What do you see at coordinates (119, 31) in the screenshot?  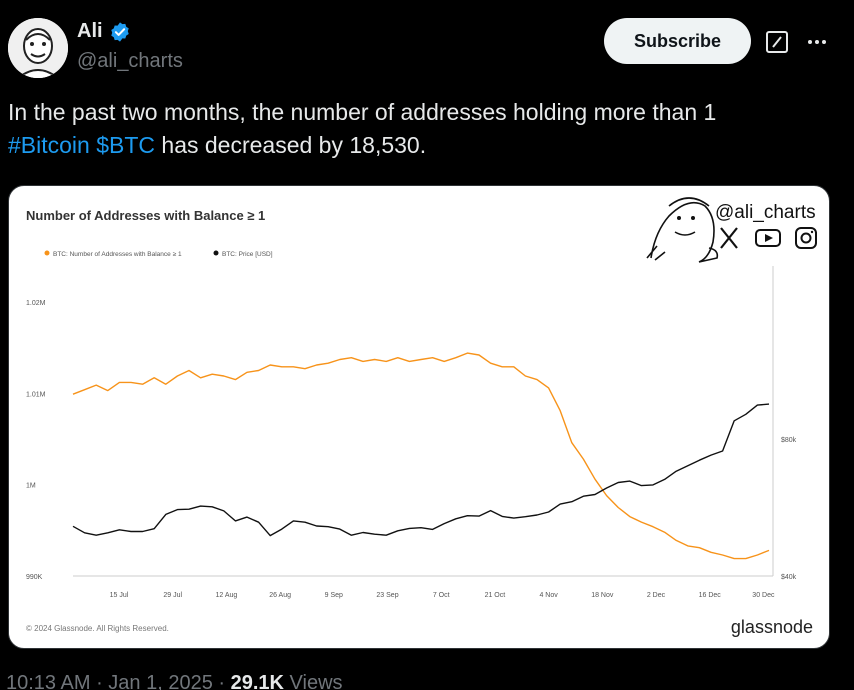 I see `verified-badge-icon` at bounding box center [119, 31].